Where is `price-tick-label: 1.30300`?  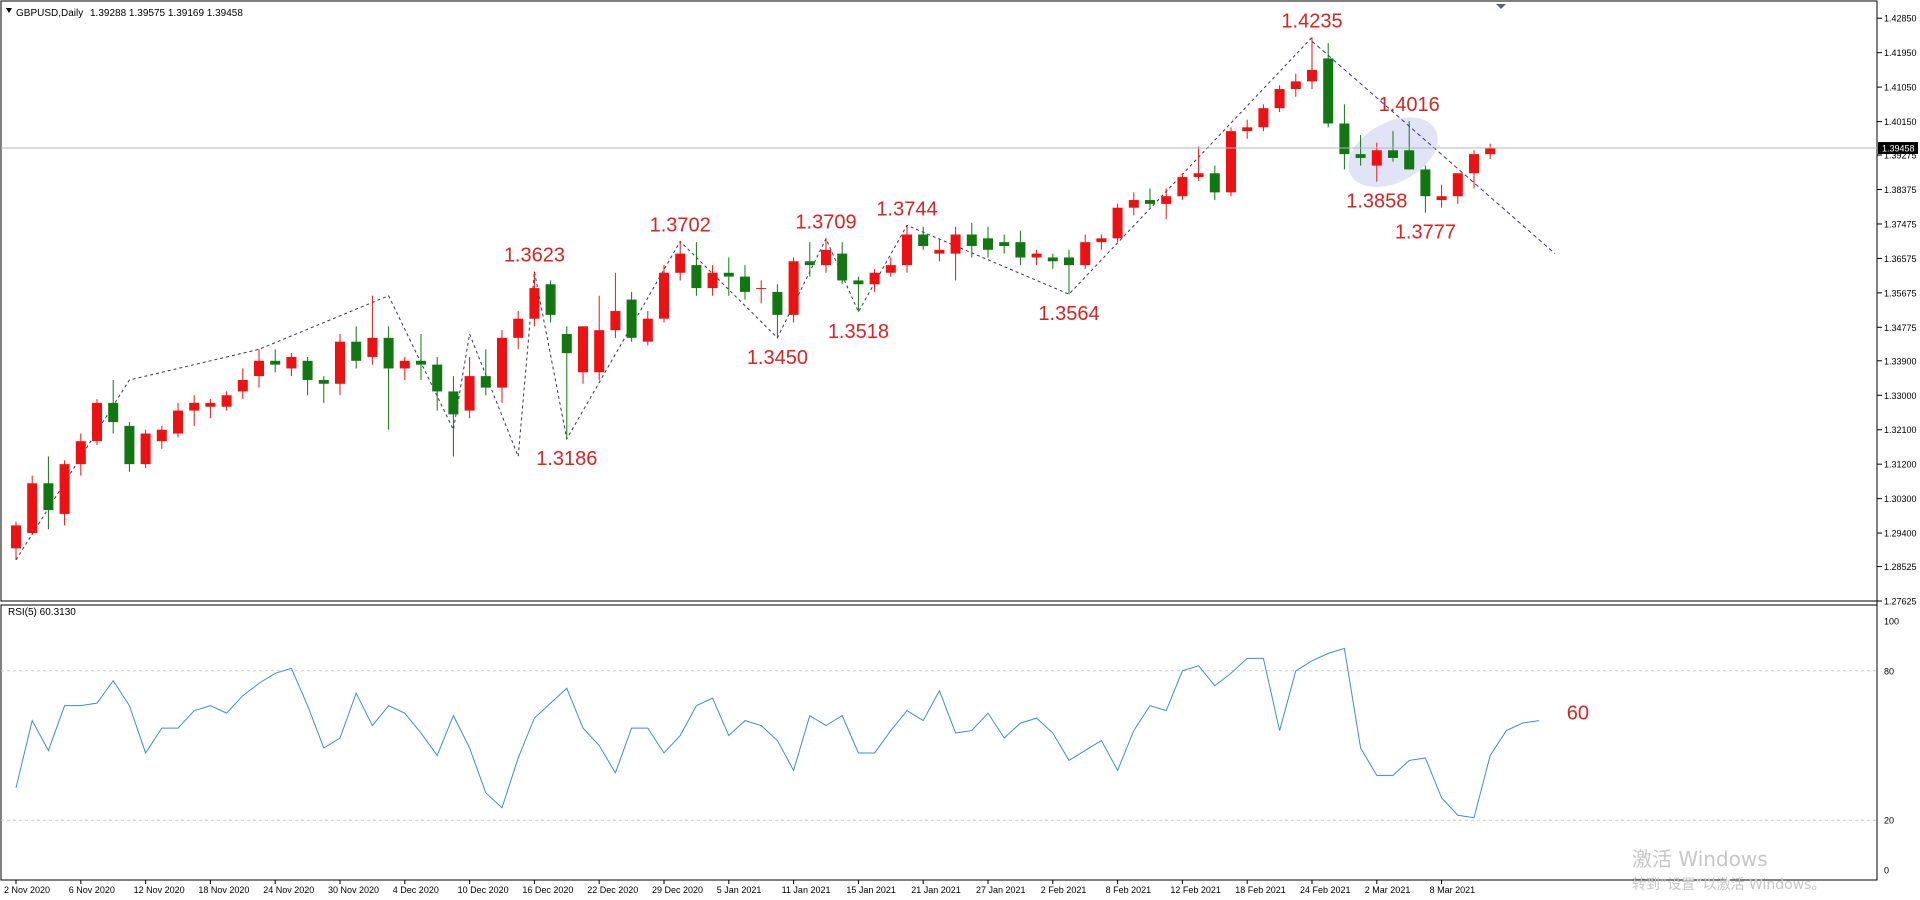
price-tick-label: 1.30300 is located at coordinates (1900, 499).